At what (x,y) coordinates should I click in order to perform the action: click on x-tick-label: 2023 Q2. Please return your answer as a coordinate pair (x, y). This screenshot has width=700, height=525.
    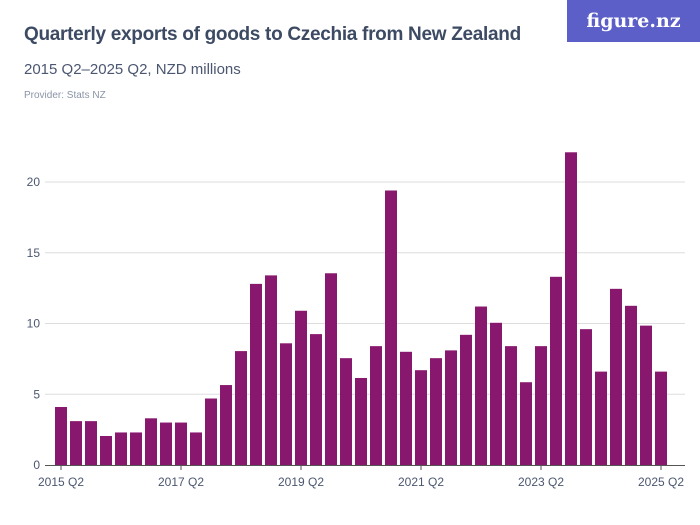
    Looking at the image, I should click on (541, 482).